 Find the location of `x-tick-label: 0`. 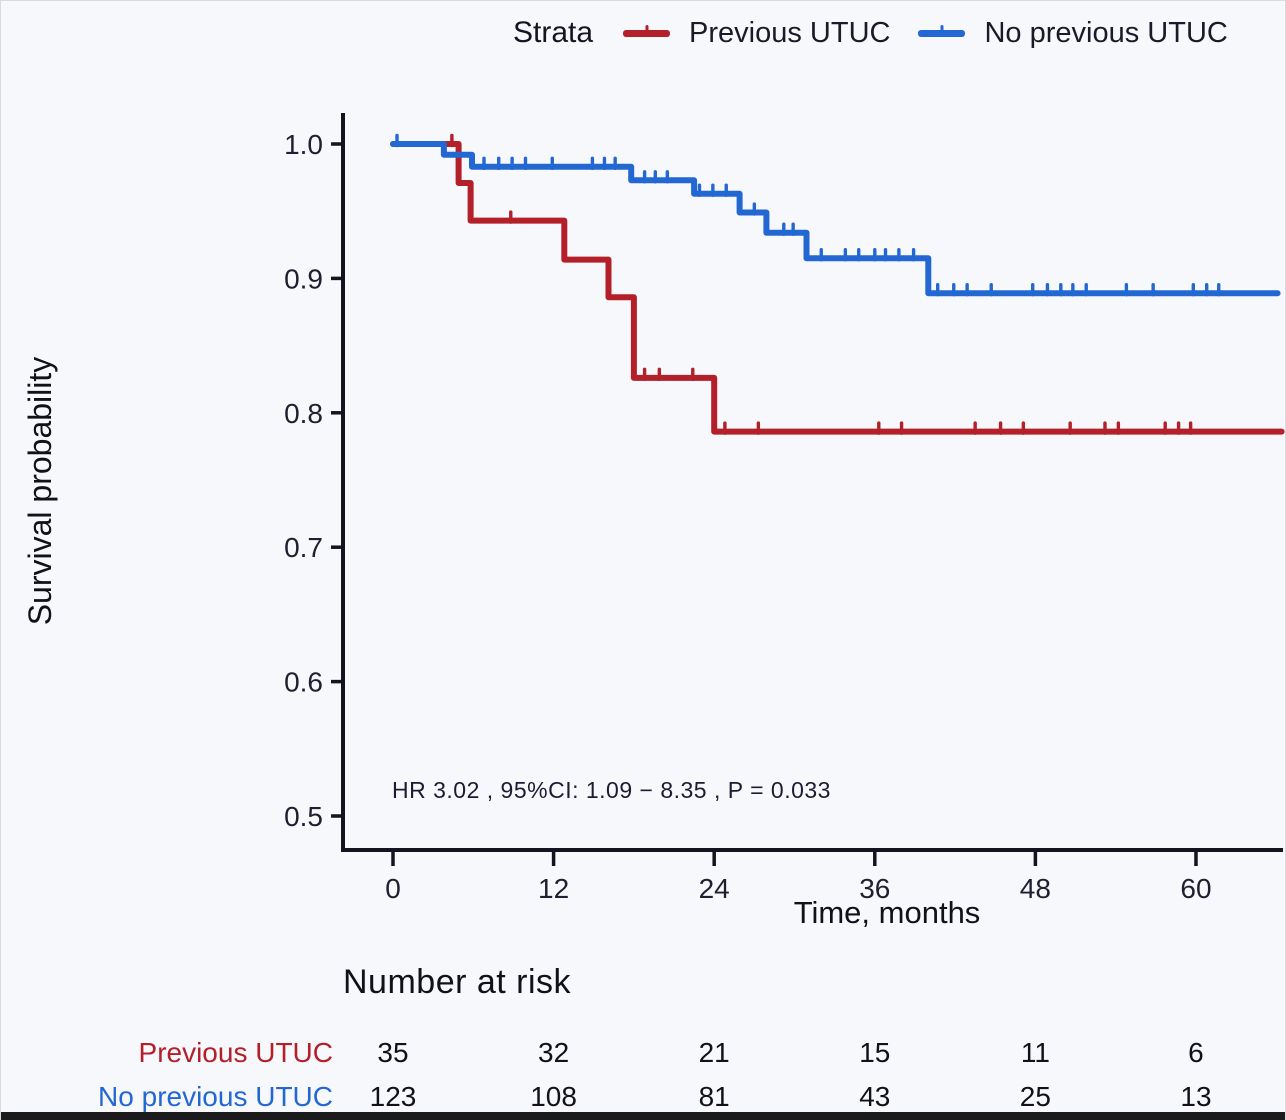

x-tick-label: 0 is located at coordinates (393, 888).